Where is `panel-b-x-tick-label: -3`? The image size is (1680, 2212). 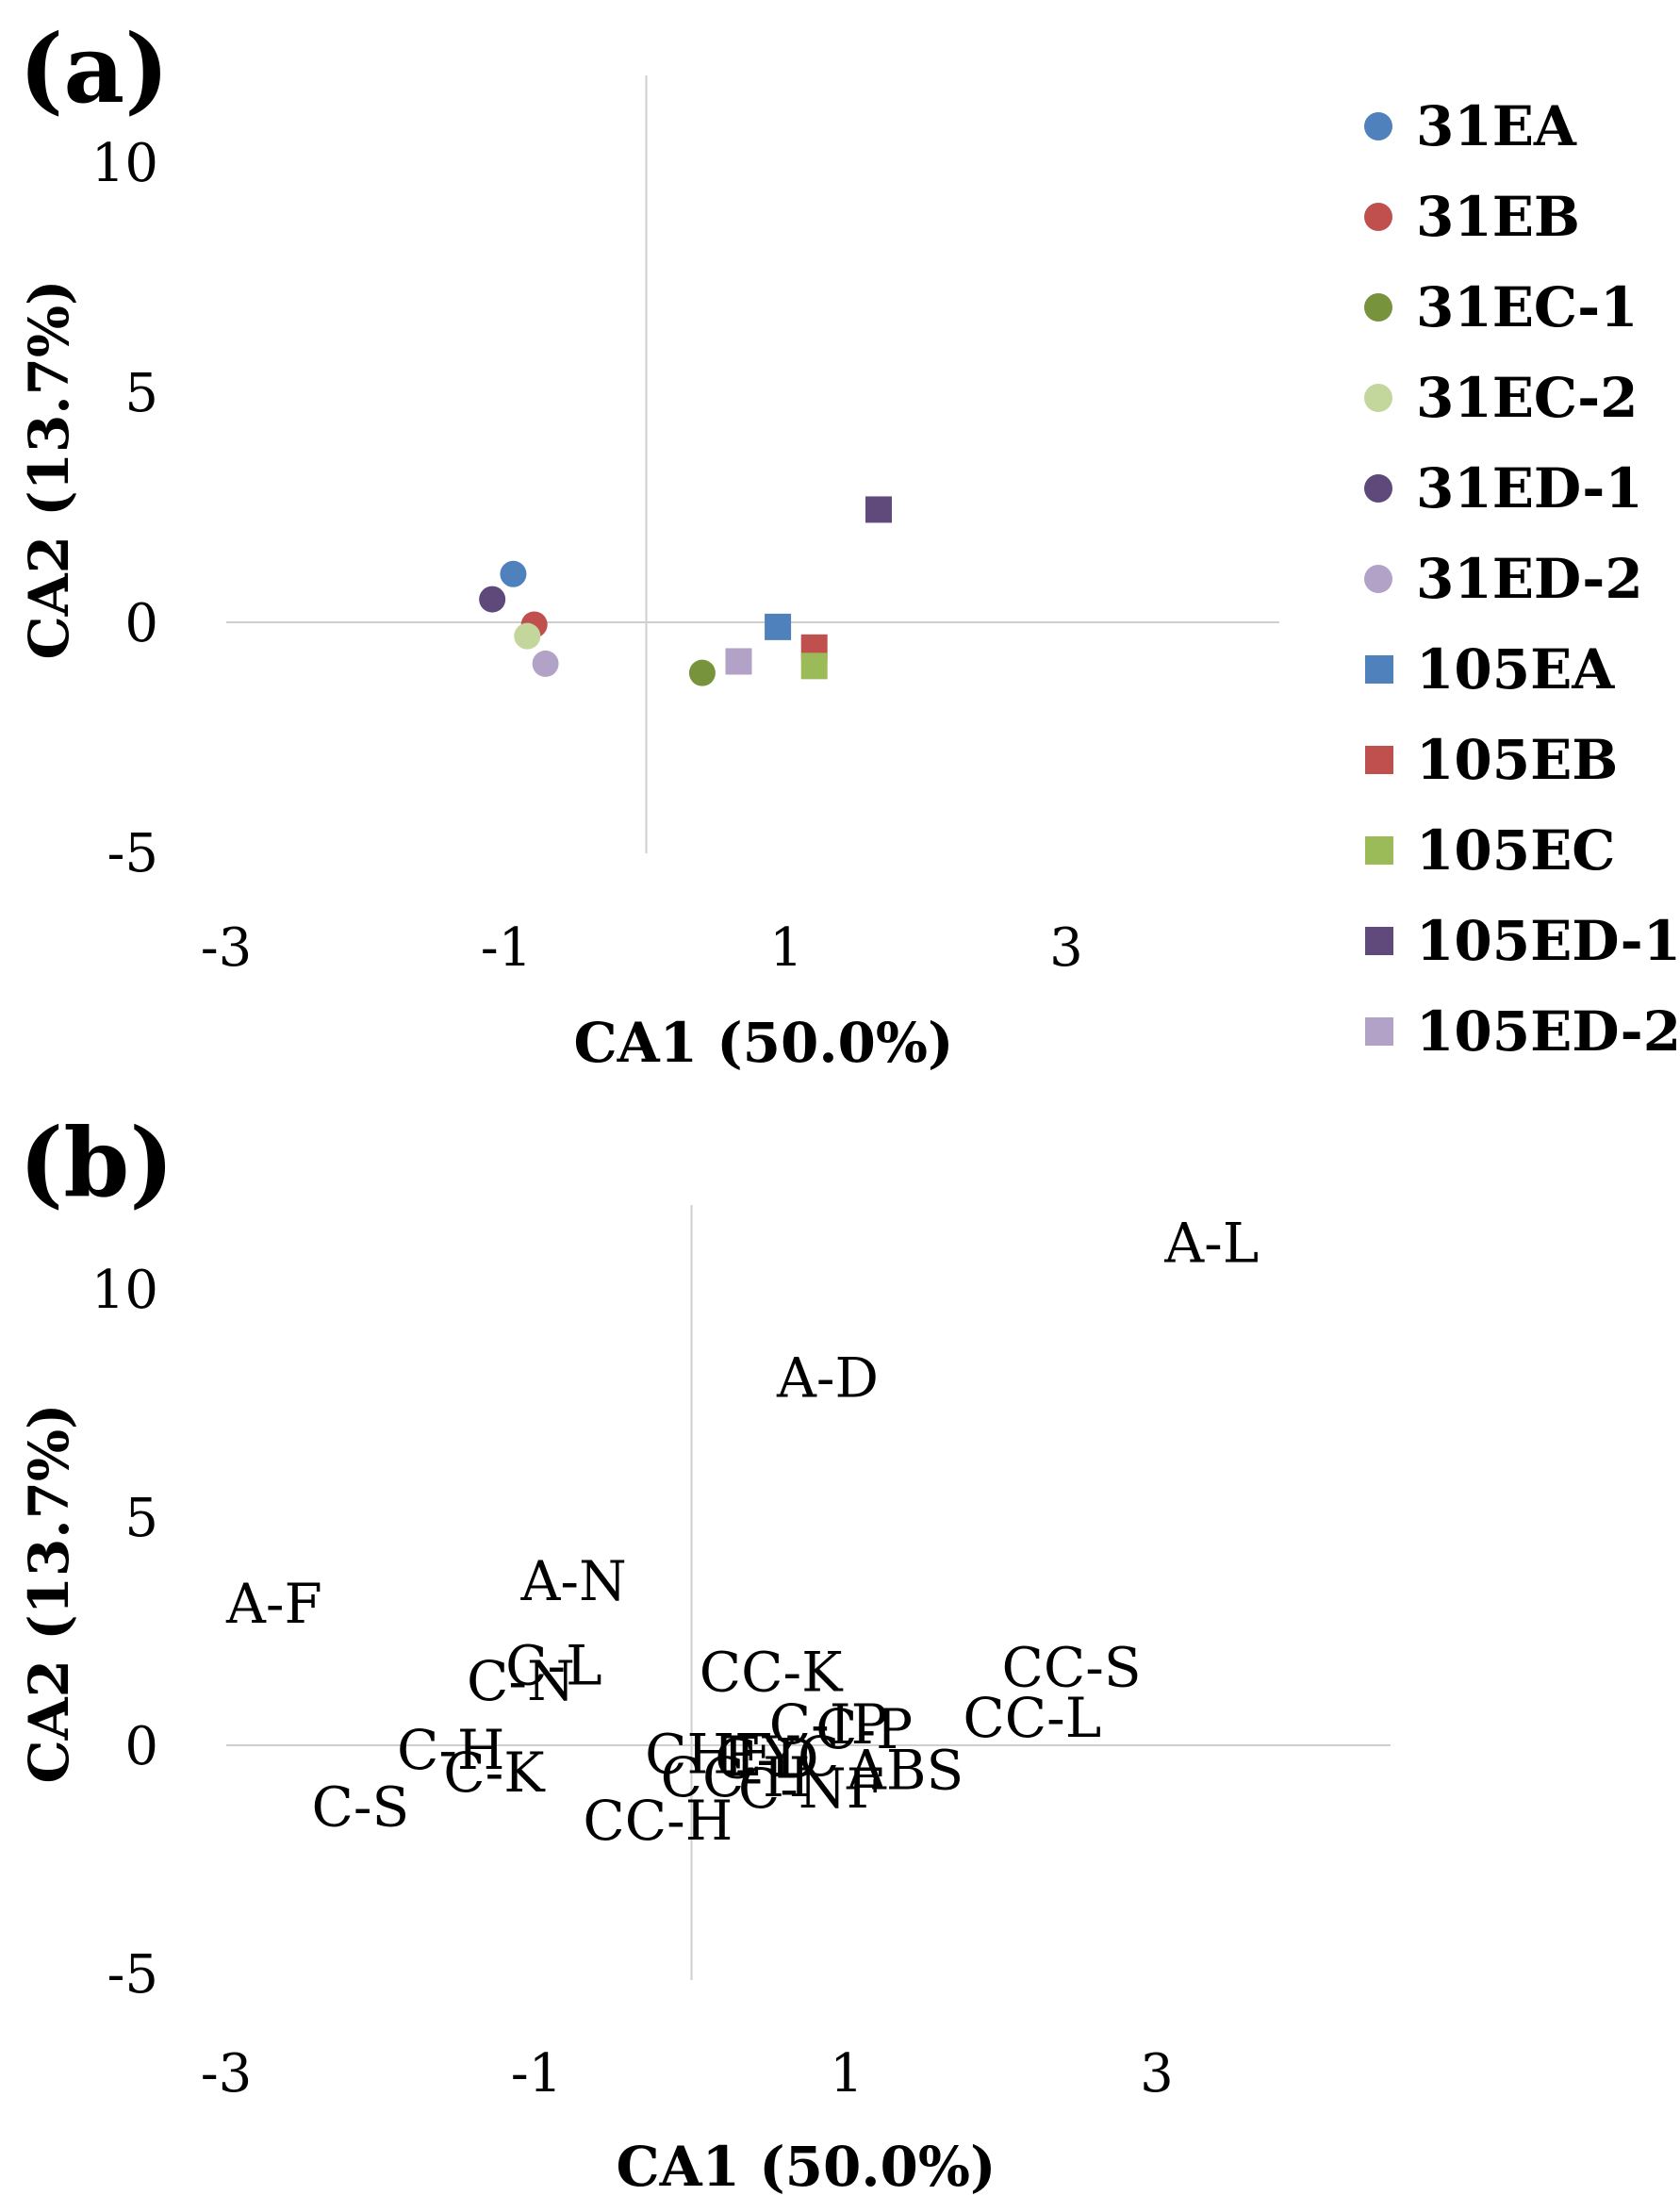 panel-b-x-tick-label: -3 is located at coordinates (227, 2074).